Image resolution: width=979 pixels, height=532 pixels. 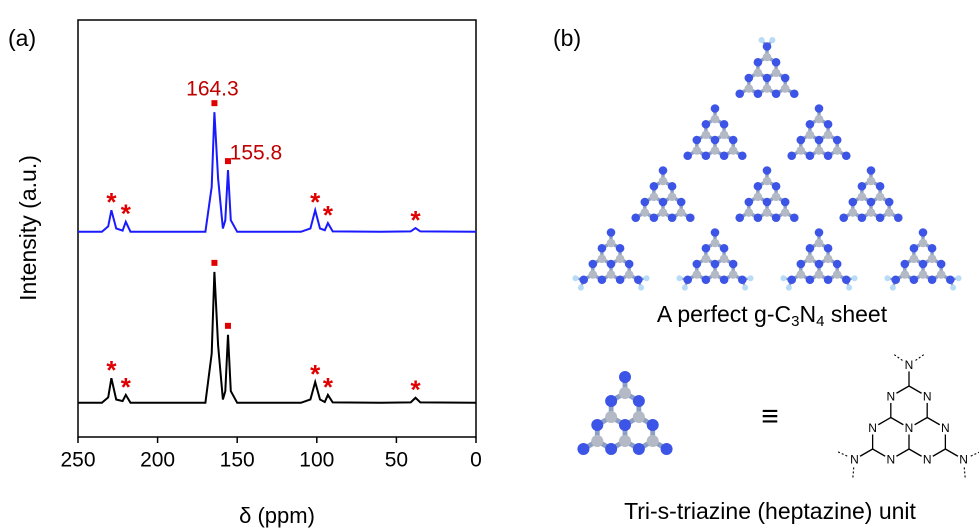 I want to click on x-tick-label: 200, so click(x=157, y=460).